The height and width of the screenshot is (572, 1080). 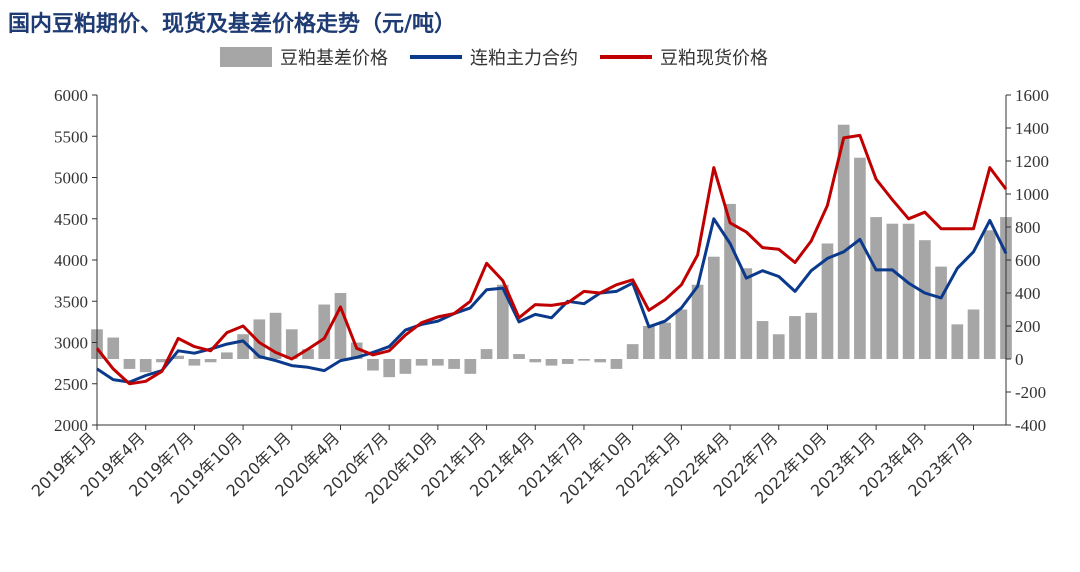 What do you see at coordinates (1032, 95) in the screenshot?
I see `right-tick-label: 1600` at bounding box center [1032, 95].